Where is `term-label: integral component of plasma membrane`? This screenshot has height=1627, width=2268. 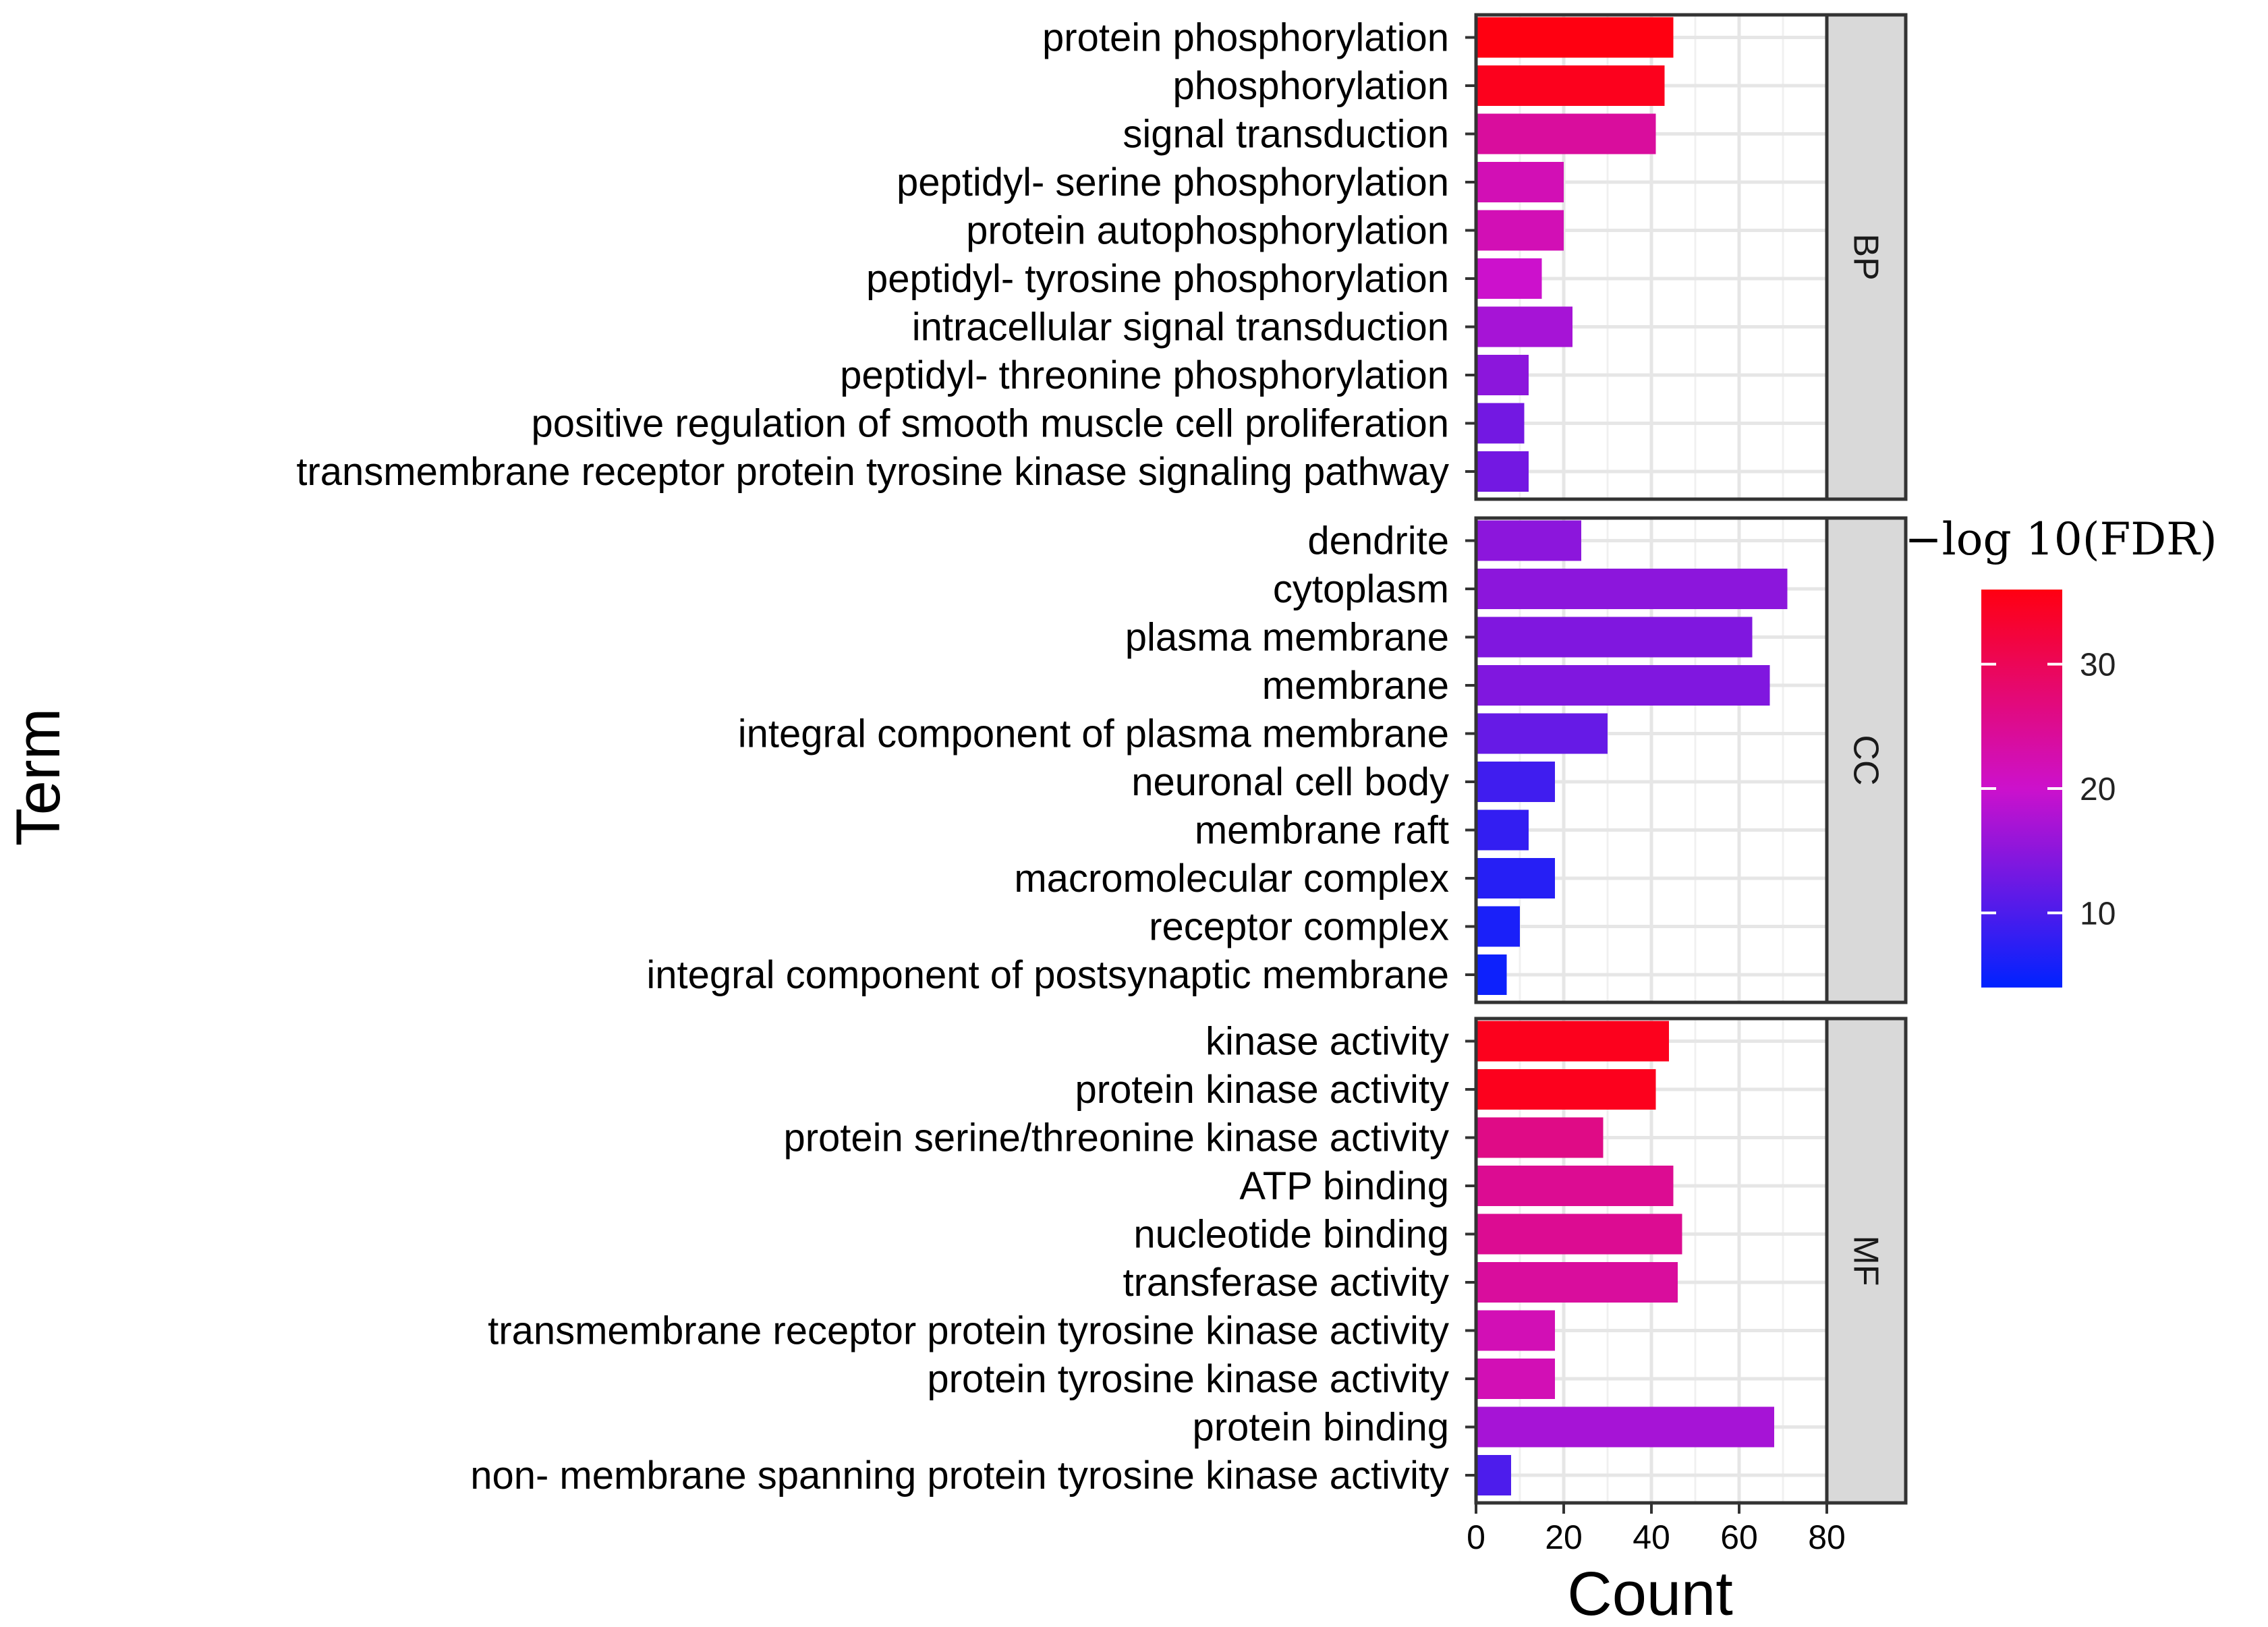
term-label: integral component of plasma membrane is located at coordinates (1093, 734).